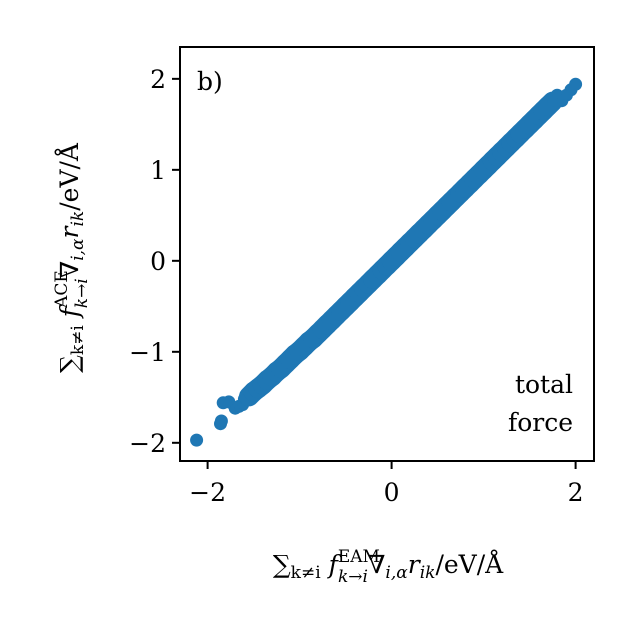 The image size is (633, 633). Describe the element at coordinates (158, 79) in the screenshot. I see `y-tick-label: 2` at that location.